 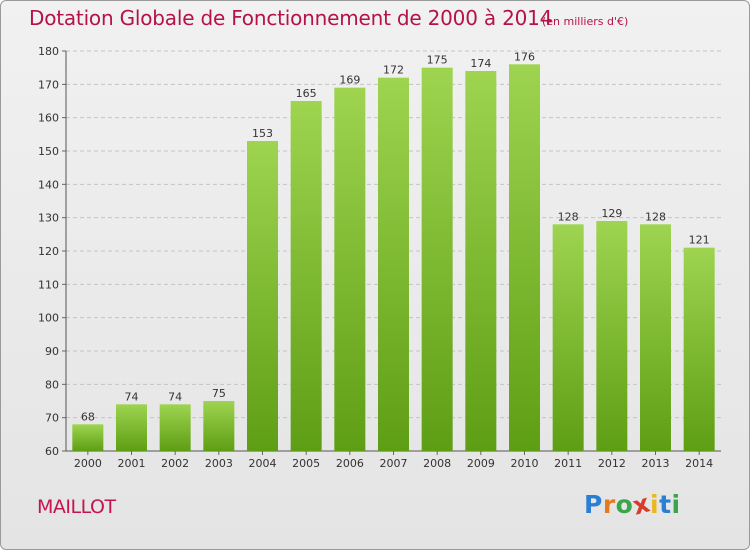 I want to click on x-tick-label: 2001, so click(x=132, y=463).